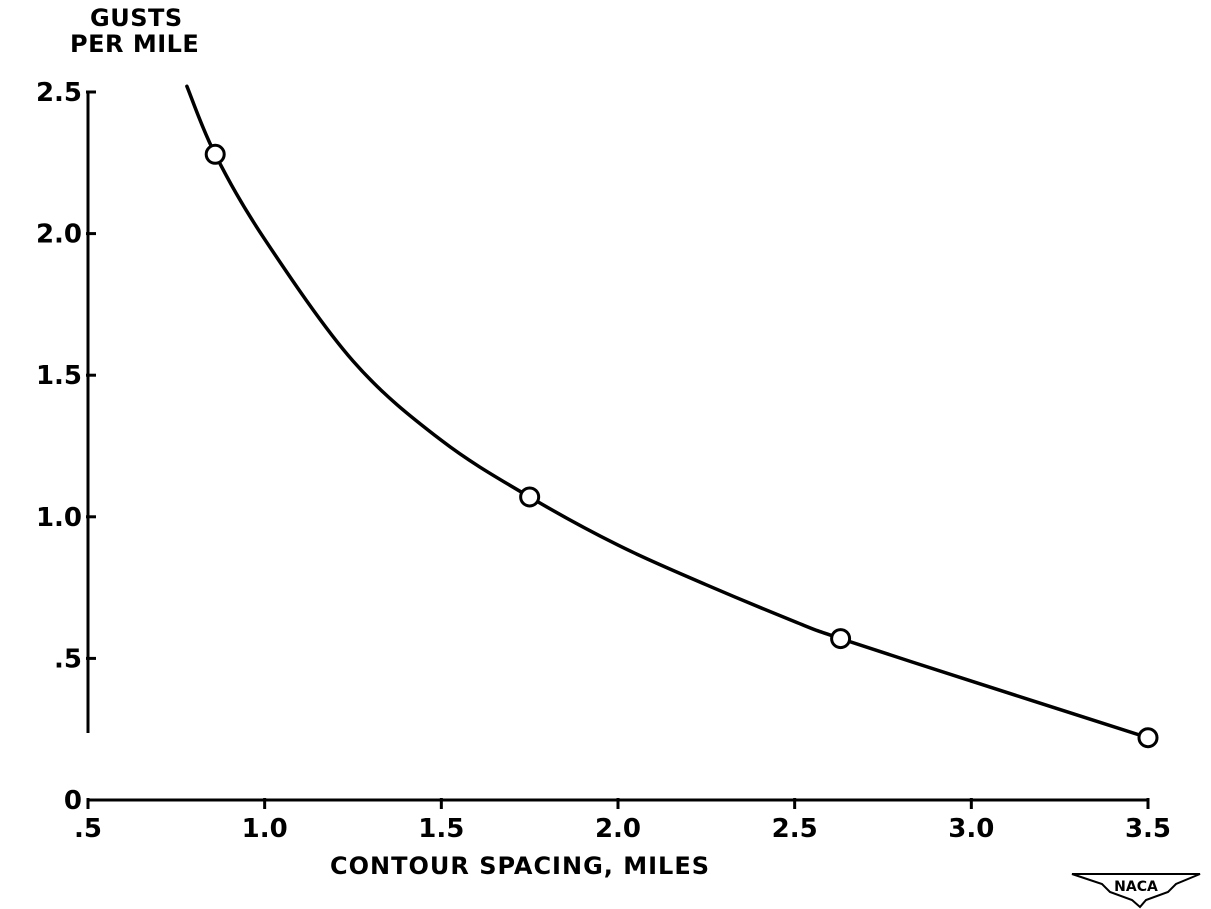 This screenshot has width=1211, height=909. I want to click on y-tick-label: 2.0, so click(59, 235).